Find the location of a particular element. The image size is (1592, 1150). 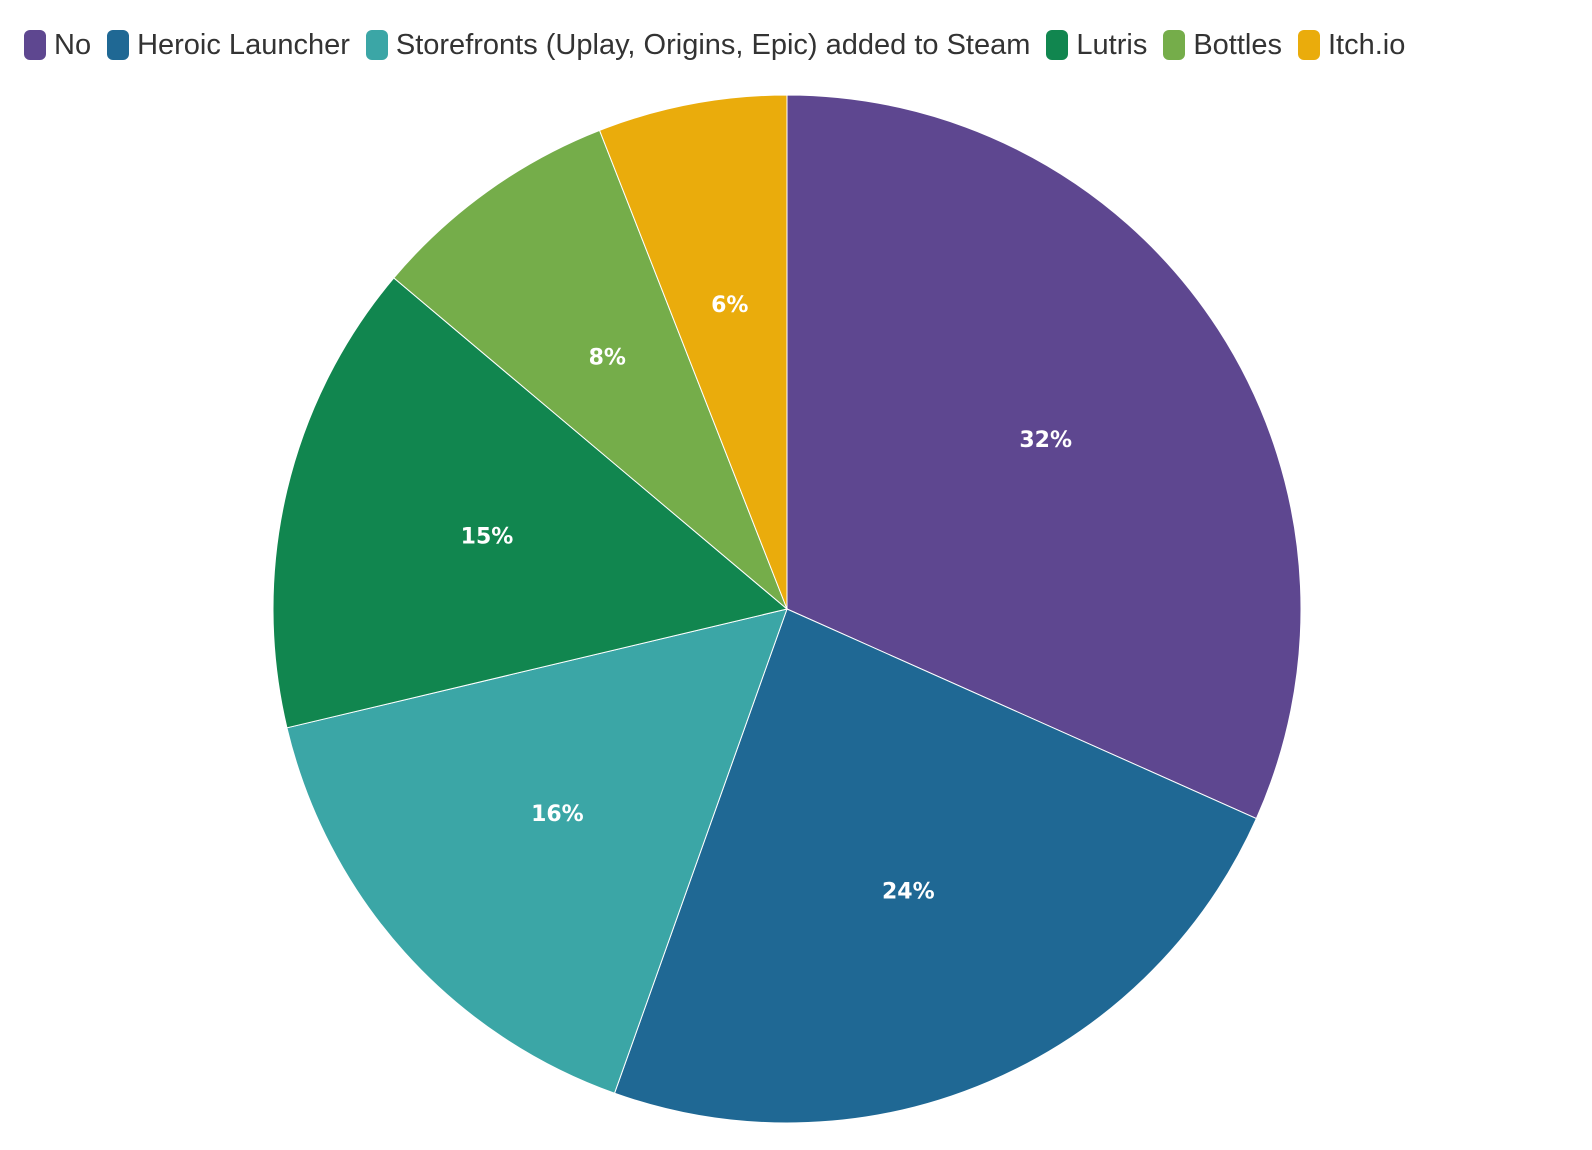

legend-item: Itch.io is located at coordinates (1351, 45).